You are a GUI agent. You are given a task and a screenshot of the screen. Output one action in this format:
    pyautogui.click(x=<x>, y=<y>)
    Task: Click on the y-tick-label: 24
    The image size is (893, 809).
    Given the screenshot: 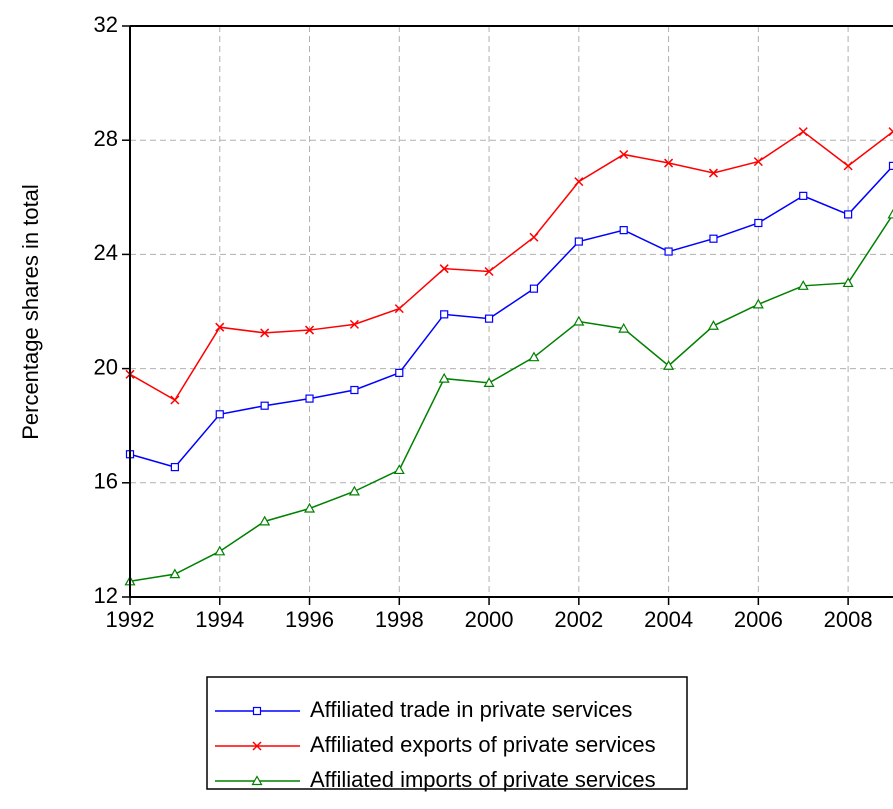 What is the action you would take?
    pyautogui.click(x=106, y=252)
    